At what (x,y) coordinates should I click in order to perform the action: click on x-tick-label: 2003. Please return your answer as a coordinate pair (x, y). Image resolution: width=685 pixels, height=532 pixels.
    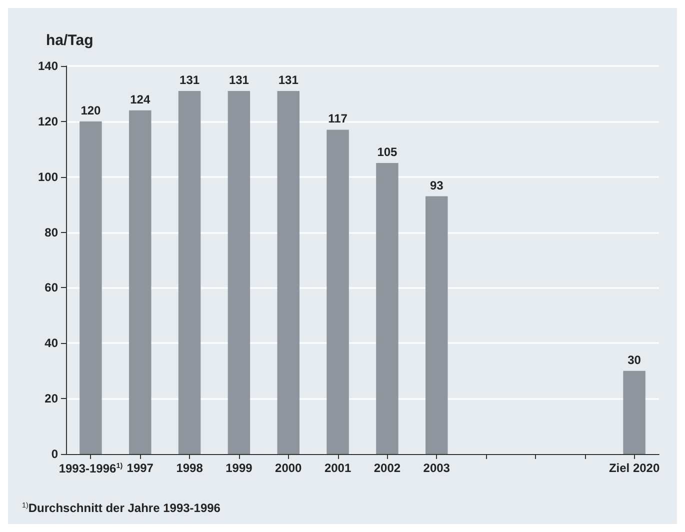
    Looking at the image, I should click on (436, 468).